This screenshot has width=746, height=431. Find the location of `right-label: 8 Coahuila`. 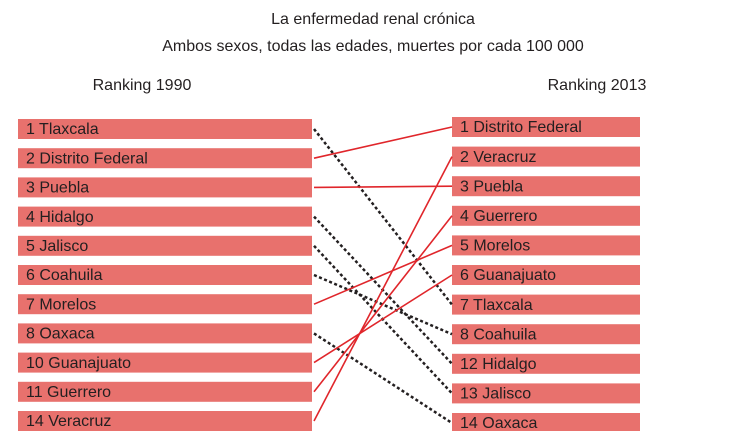

right-label: 8 Coahuila is located at coordinates (498, 334).